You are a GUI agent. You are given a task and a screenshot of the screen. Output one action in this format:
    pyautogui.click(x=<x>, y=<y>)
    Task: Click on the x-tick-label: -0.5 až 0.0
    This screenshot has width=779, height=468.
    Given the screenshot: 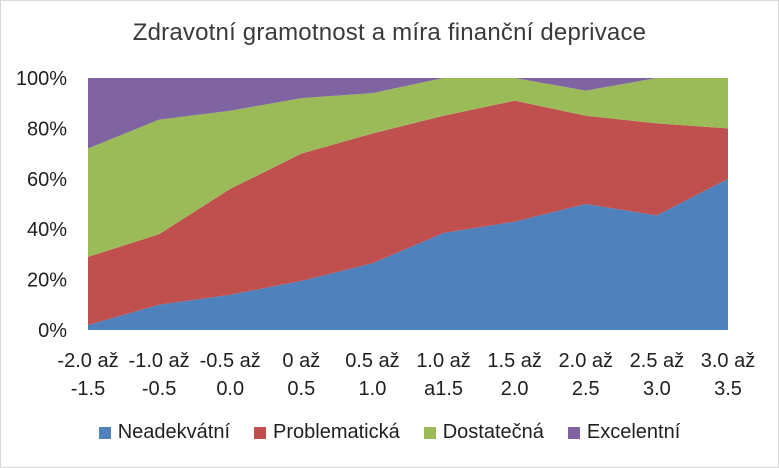 What is the action you would take?
    pyautogui.click(x=230, y=375)
    